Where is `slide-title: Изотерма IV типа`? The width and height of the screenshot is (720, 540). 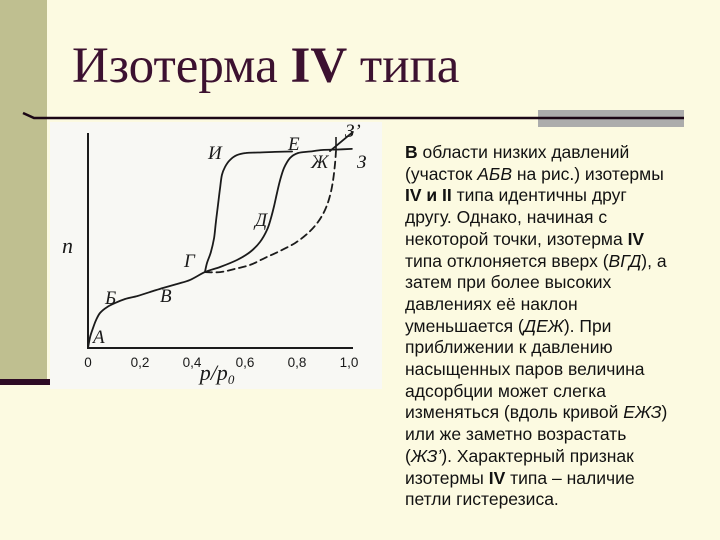
slide-title: Изотерма IV типа is located at coordinates (266, 66).